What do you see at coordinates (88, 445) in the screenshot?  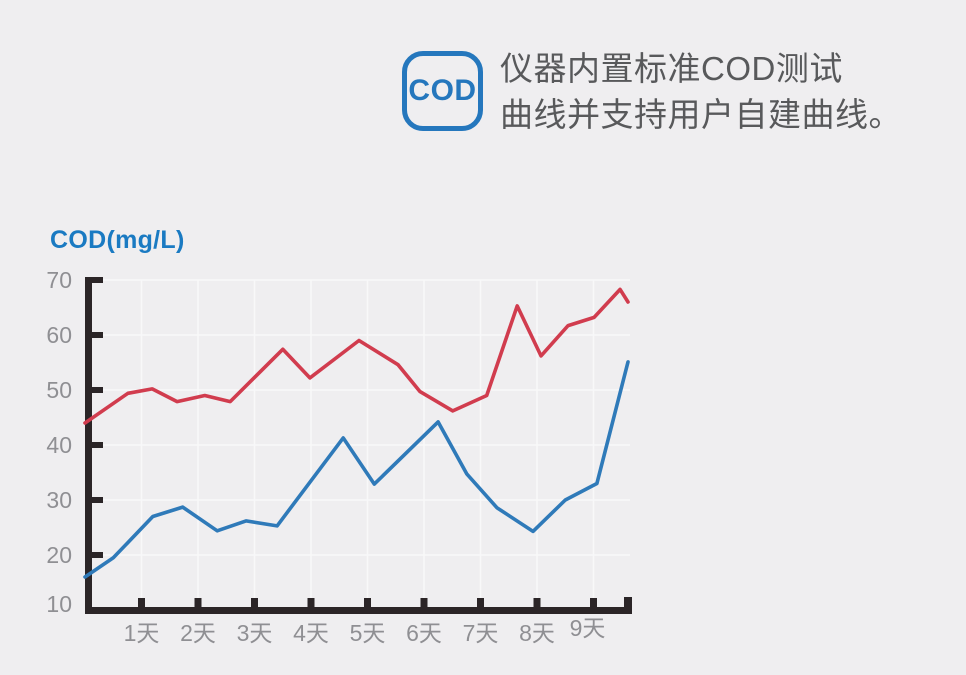 I see `y-axis` at bounding box center [88, 445].